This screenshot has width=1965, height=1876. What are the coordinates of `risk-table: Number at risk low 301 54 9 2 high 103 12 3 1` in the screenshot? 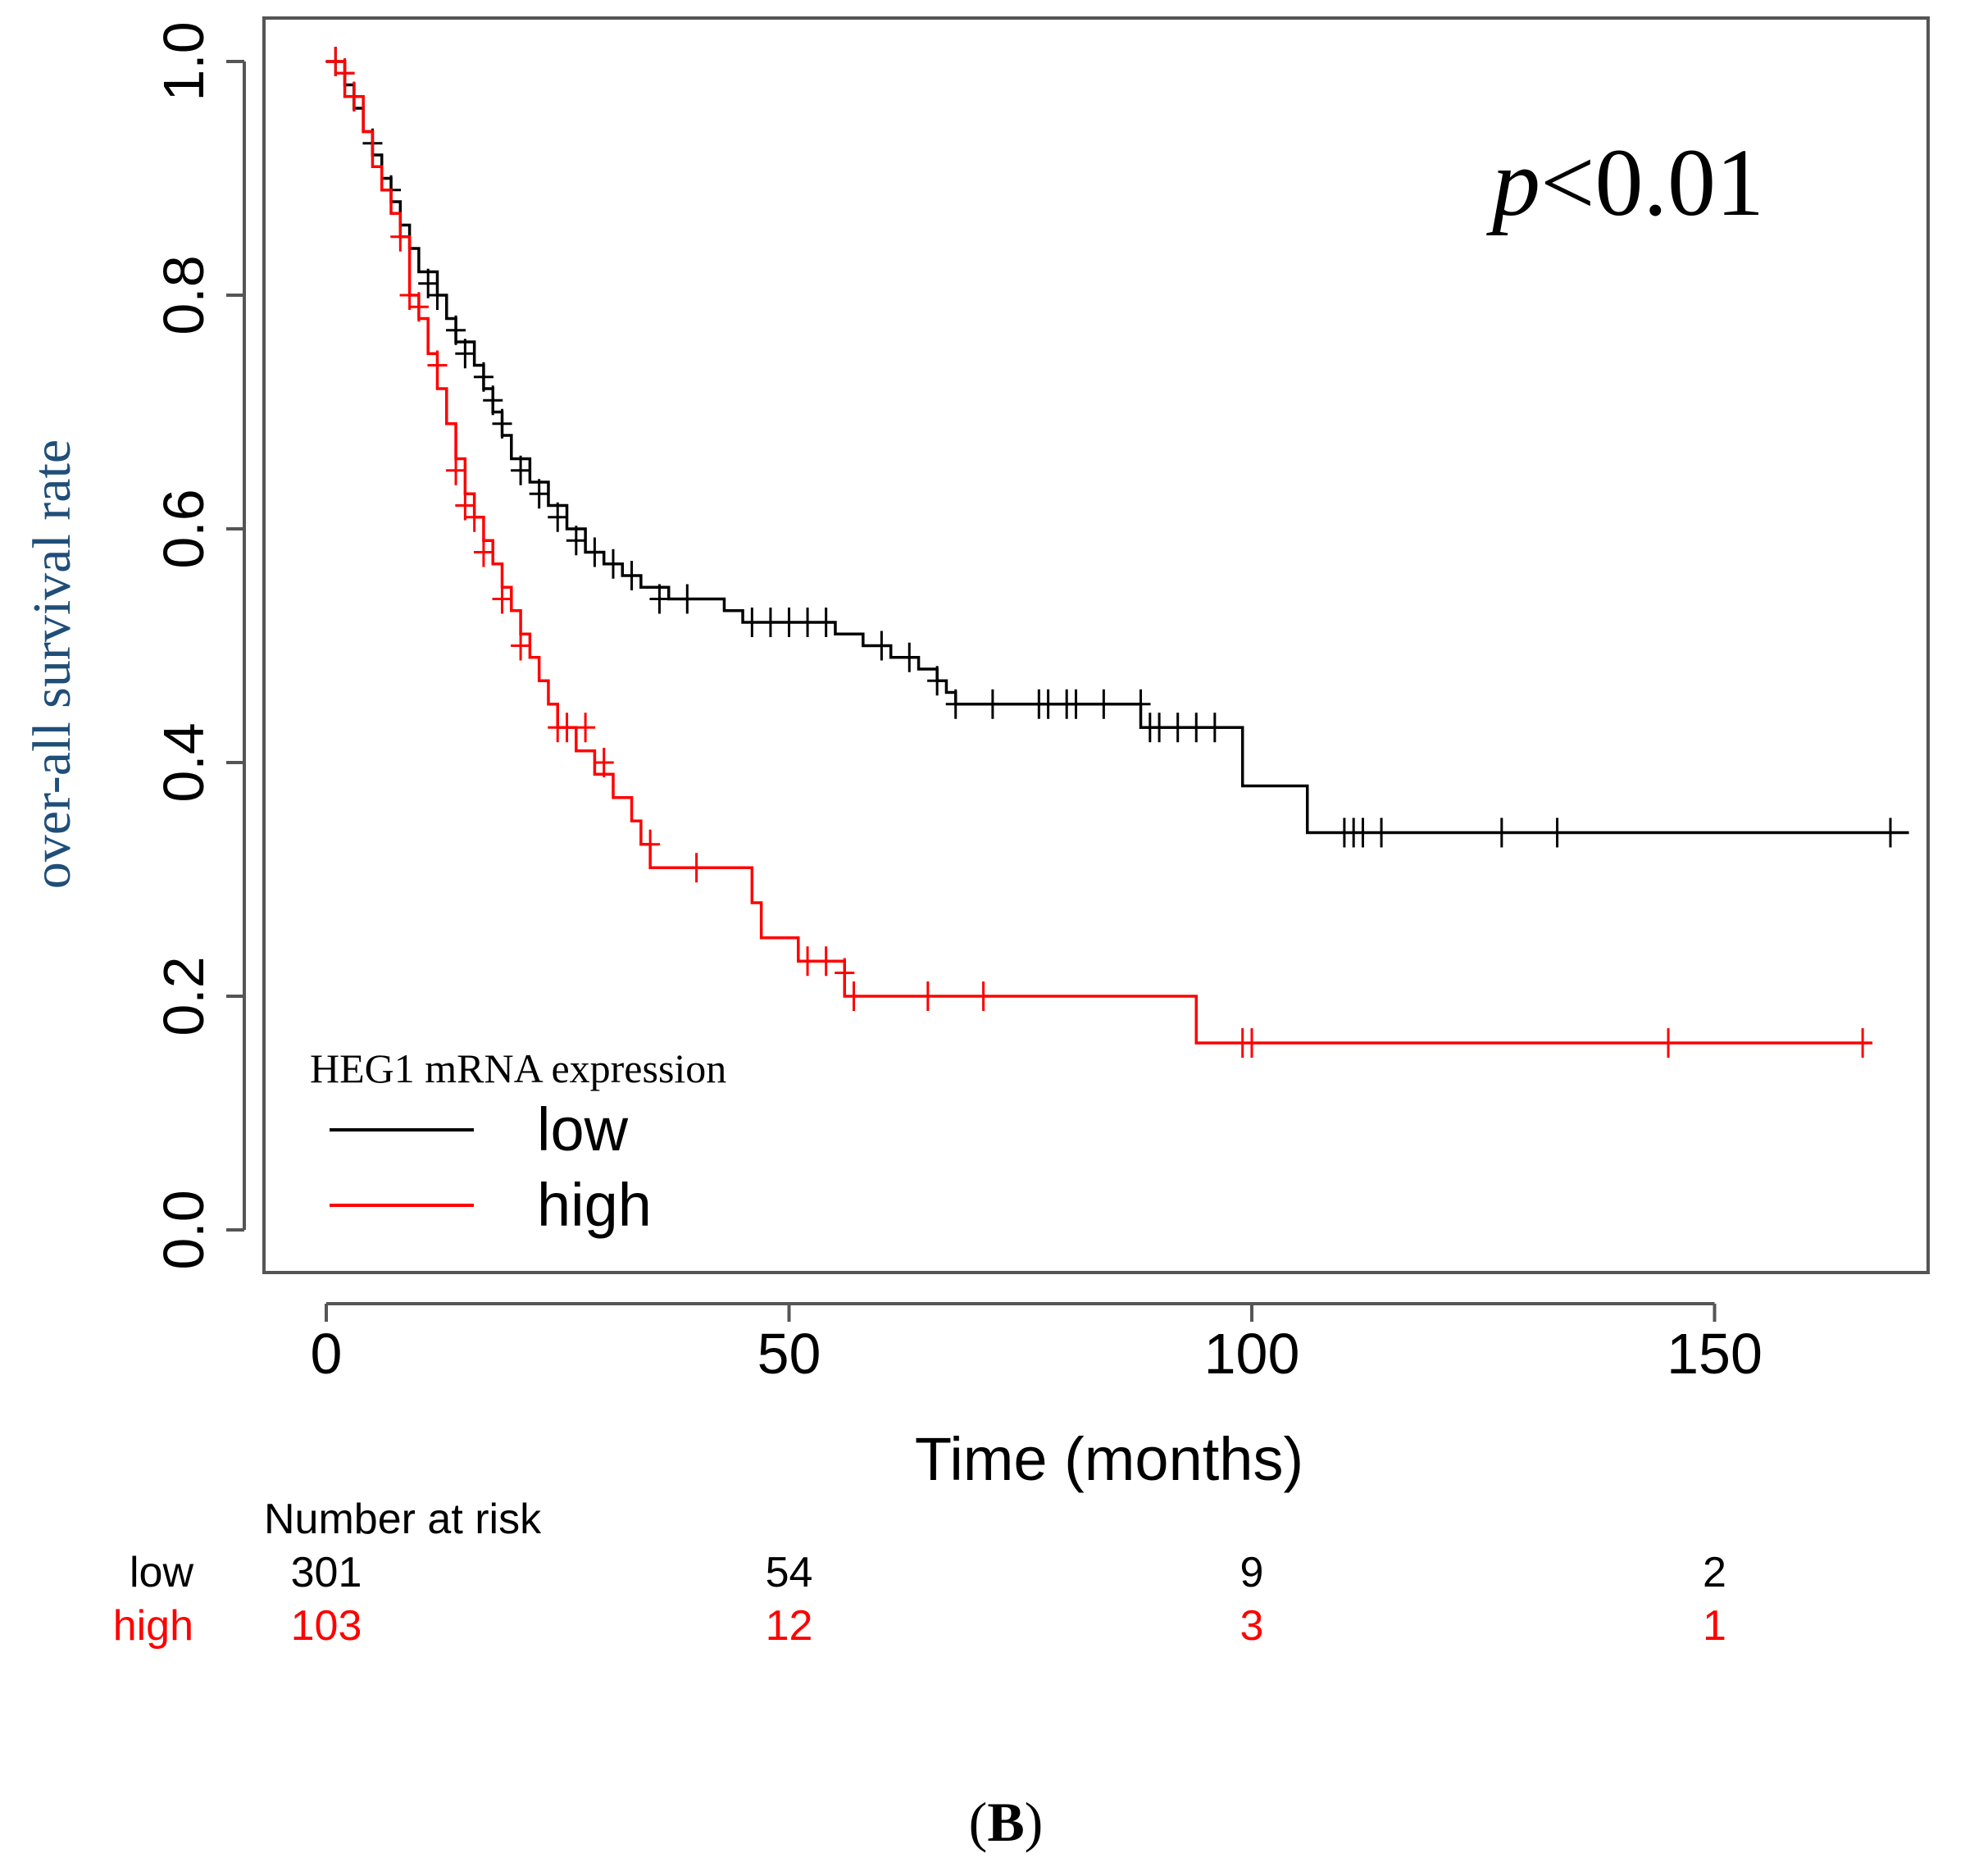 It's located at (919, 1573).